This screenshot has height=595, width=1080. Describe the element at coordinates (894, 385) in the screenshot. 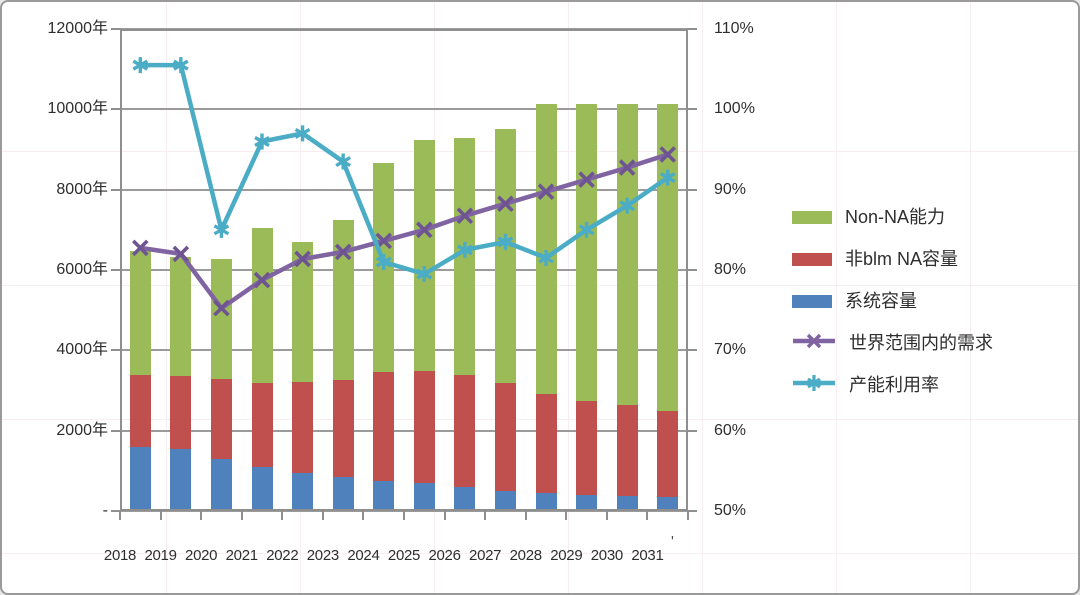

I see `legend-label: 产能利用率` at that location.